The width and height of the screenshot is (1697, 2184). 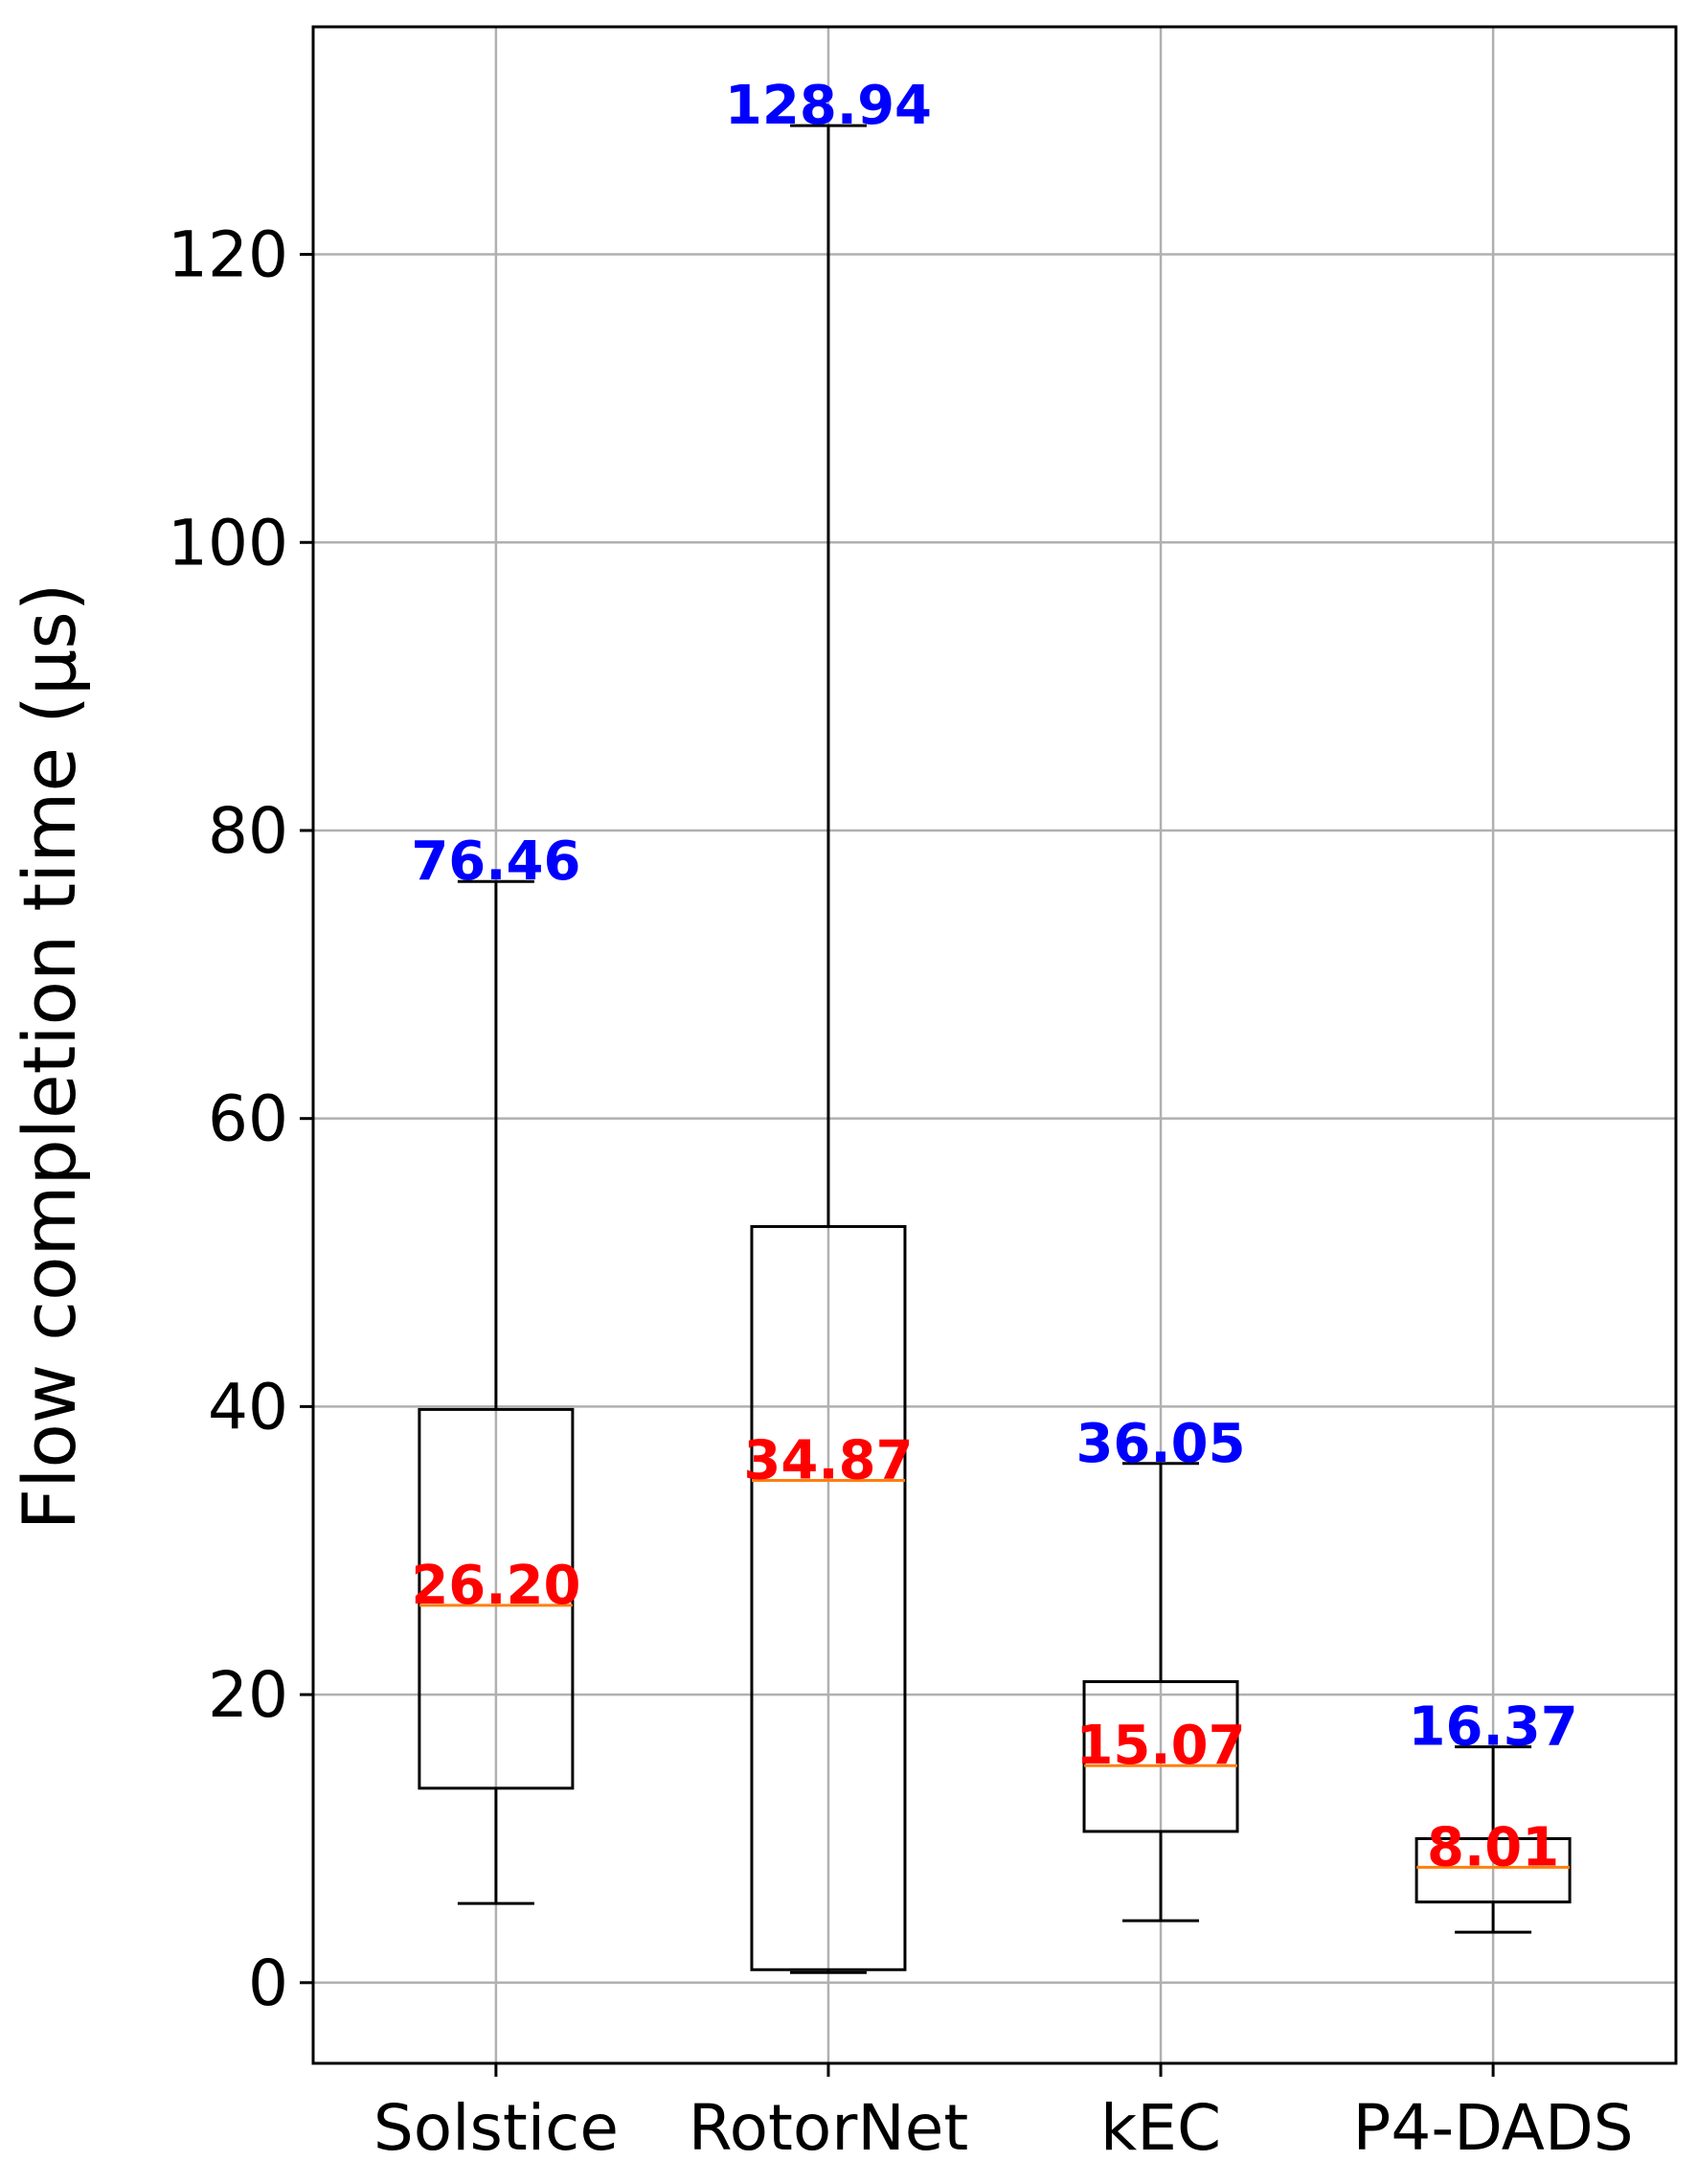 What do you see at coordinates (1493, 1727) in the screenshot?
I see `max-value-label: 16.37` at bounding box center [1493, 1727].